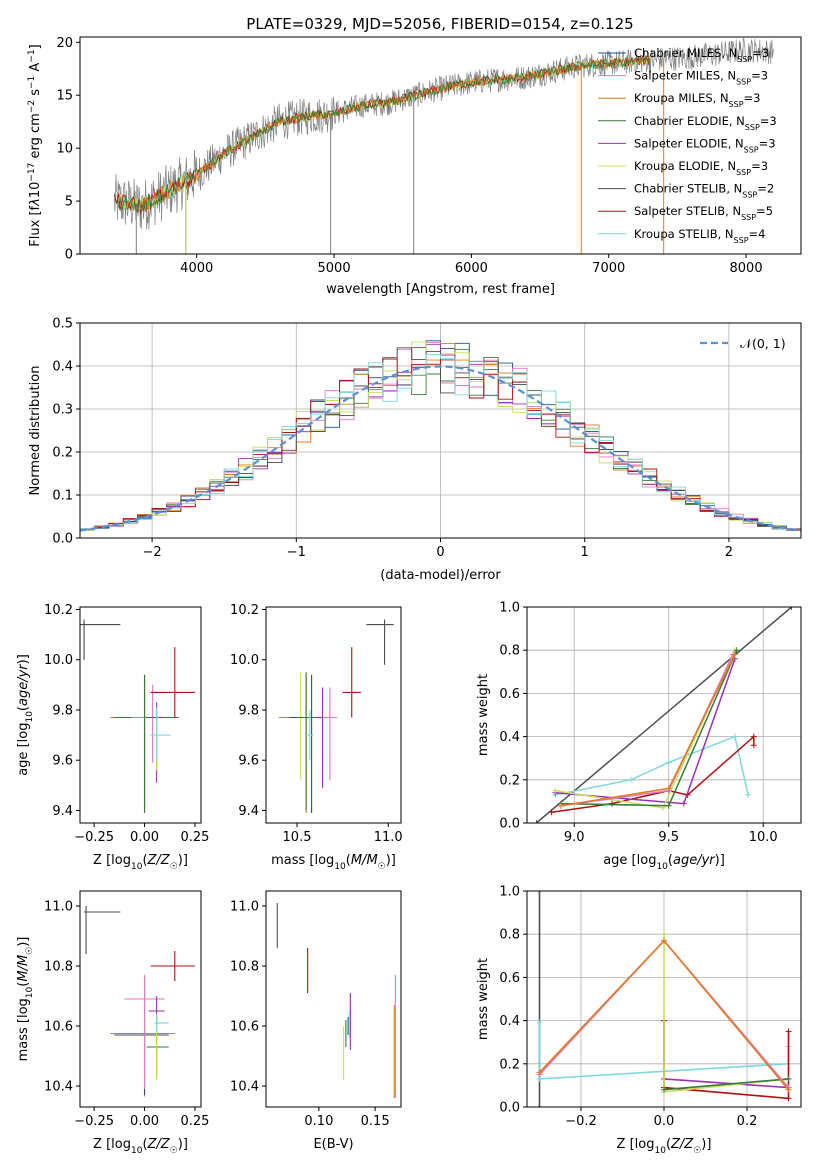 This screenshot has height=1170, width=819. Describe the element at coordinates (35, 431) in the screenshot. I see `y-axis-label: Normed distribution` at that location.